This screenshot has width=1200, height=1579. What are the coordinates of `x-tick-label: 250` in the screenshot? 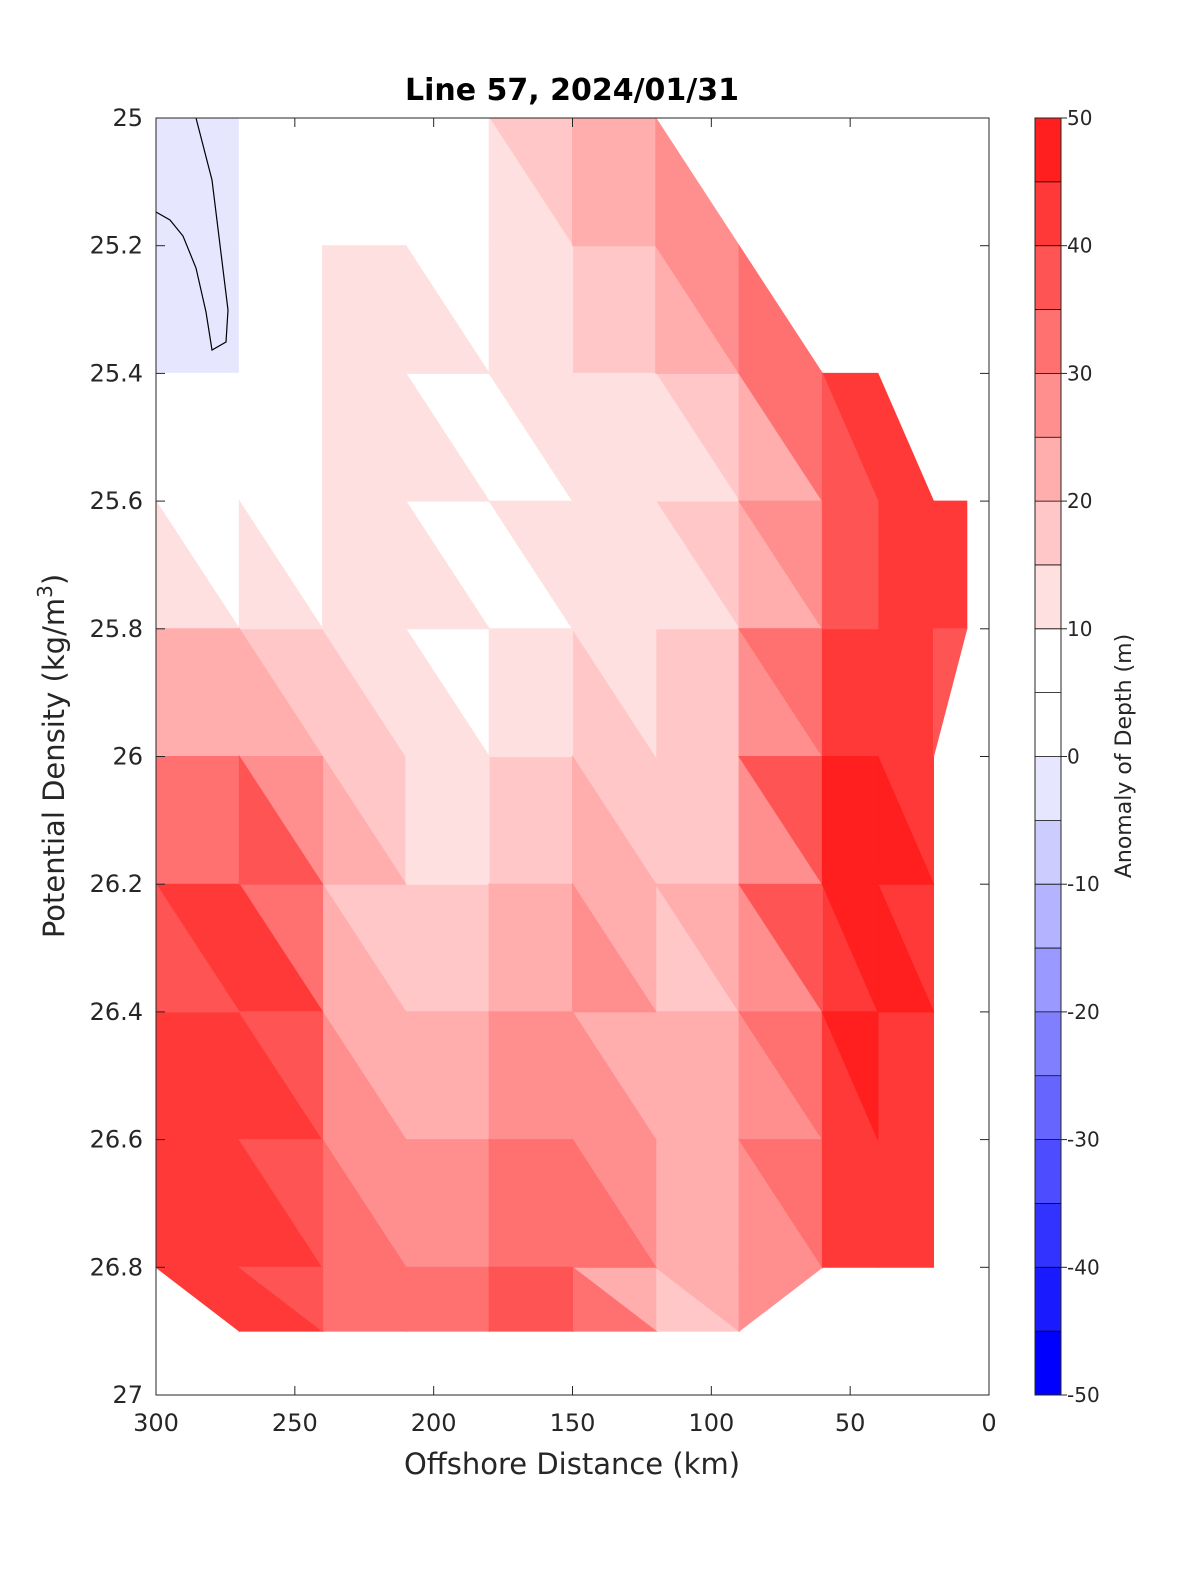 It's located at (295, 1423).